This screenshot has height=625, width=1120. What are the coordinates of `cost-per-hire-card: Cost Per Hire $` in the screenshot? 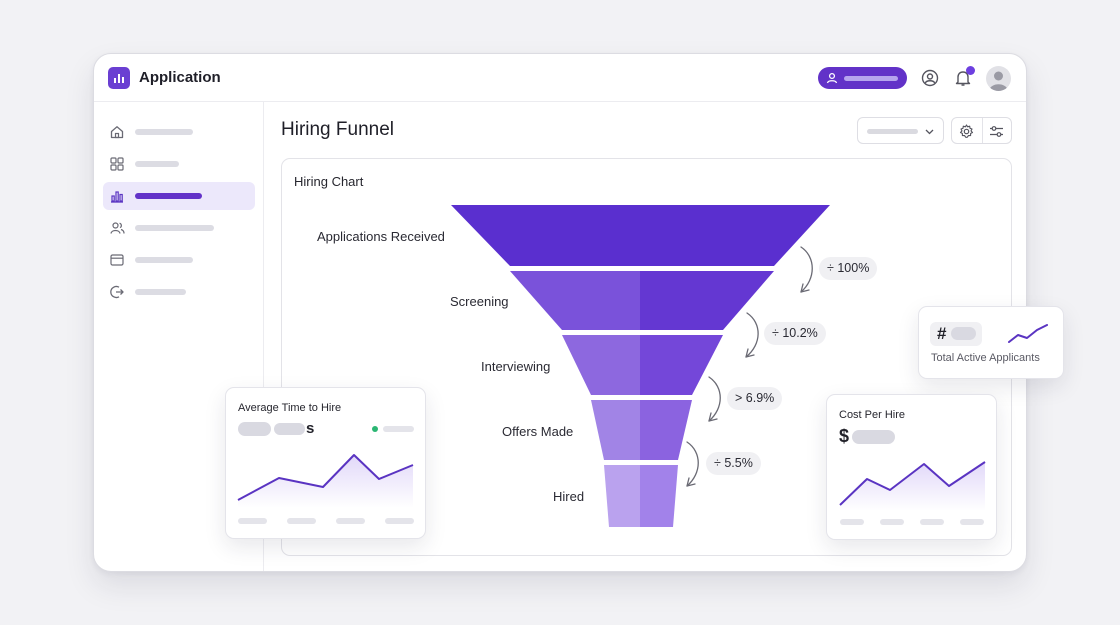 It's located at (911, 467).